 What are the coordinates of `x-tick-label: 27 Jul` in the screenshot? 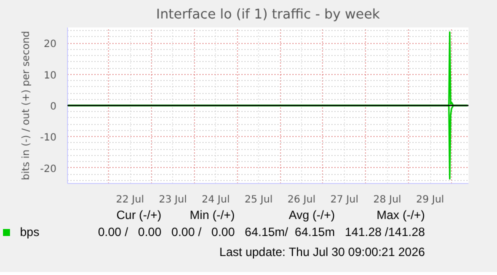 It's located at (344, 200).